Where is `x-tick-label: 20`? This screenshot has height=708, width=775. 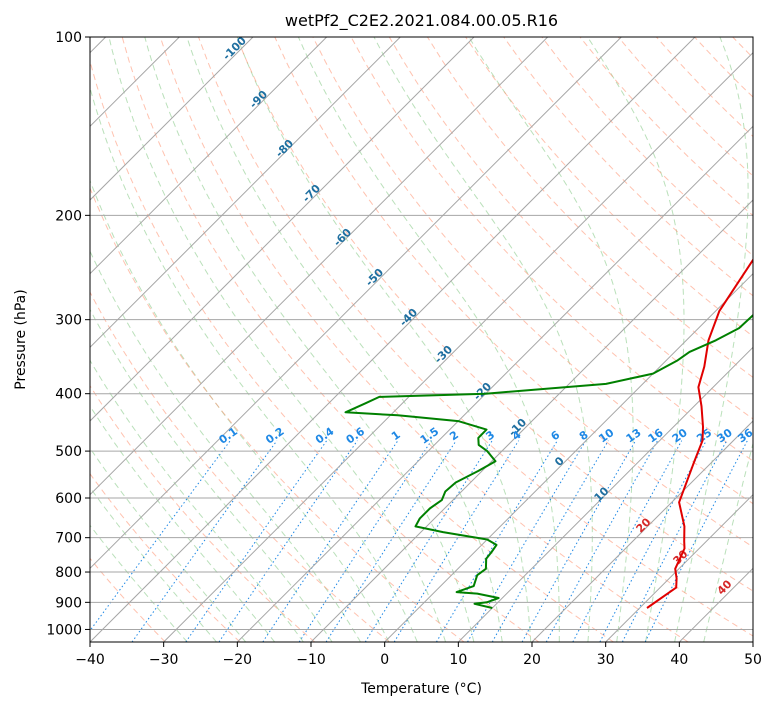
x-tick-label: 20 is located at coordinates (532, 660).